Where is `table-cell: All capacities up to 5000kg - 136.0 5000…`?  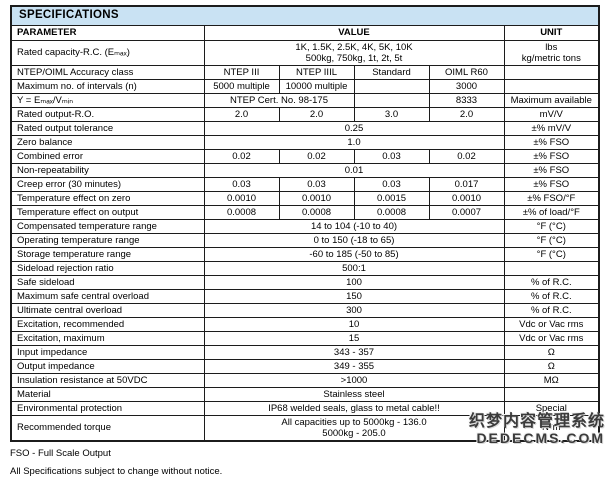
table-cell: All capacities up to 5000kg - 136.0 5000… is located at coordinates (354, 427).